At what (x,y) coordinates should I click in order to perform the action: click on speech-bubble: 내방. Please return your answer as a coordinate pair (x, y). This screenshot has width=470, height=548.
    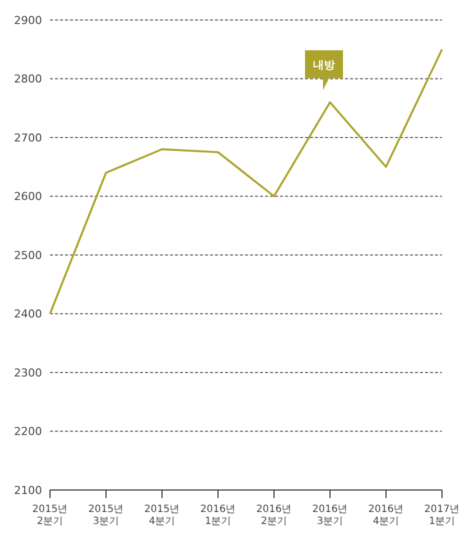
    Looking at the image, I should click on (324, 70).